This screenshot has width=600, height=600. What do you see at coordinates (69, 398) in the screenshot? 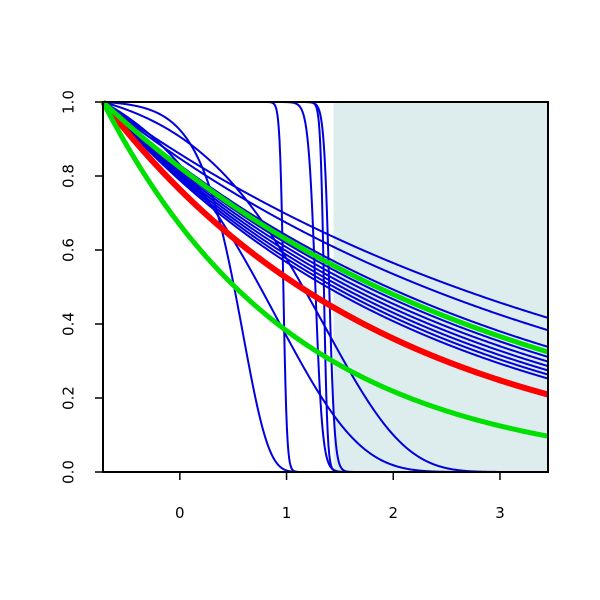
I see `y-tick-label: 0.2` at bounding box center [69, 398].